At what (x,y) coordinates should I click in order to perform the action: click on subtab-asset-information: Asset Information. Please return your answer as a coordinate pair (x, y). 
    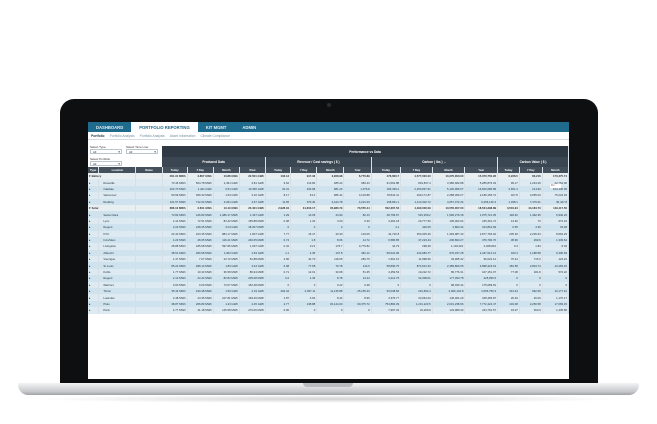
    Looking at the image, I should click on (182, 135).